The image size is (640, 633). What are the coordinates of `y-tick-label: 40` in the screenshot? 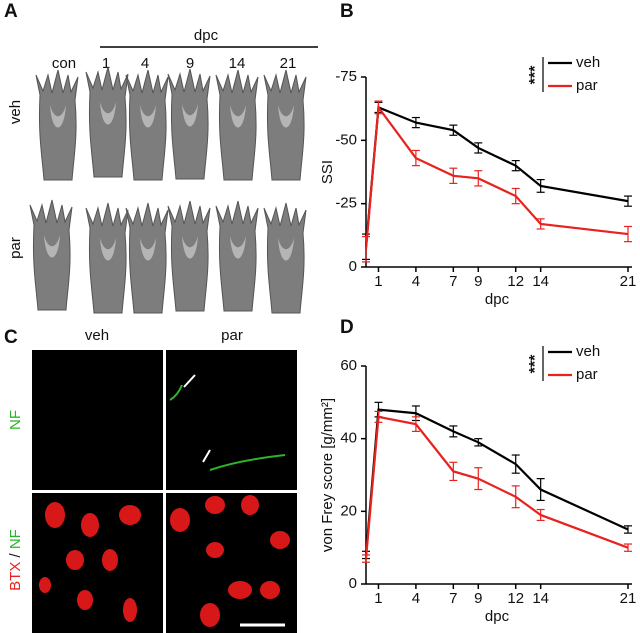 It's located at (348, 438).